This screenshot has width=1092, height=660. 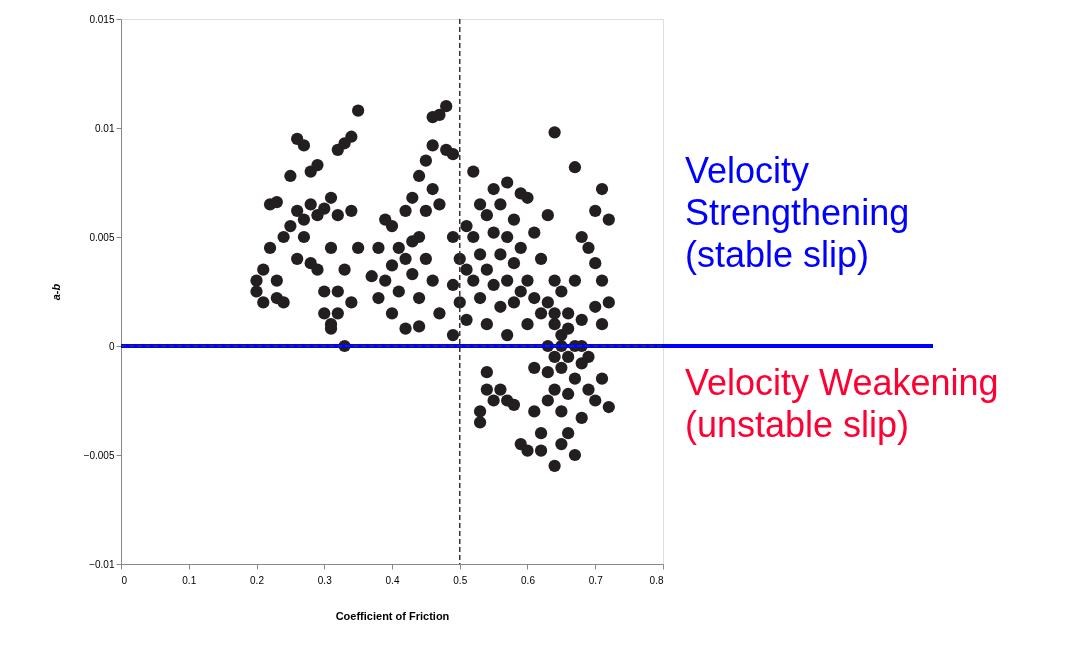 I want to click on y-tick-label: −0.01, so click(x=102, y=564).